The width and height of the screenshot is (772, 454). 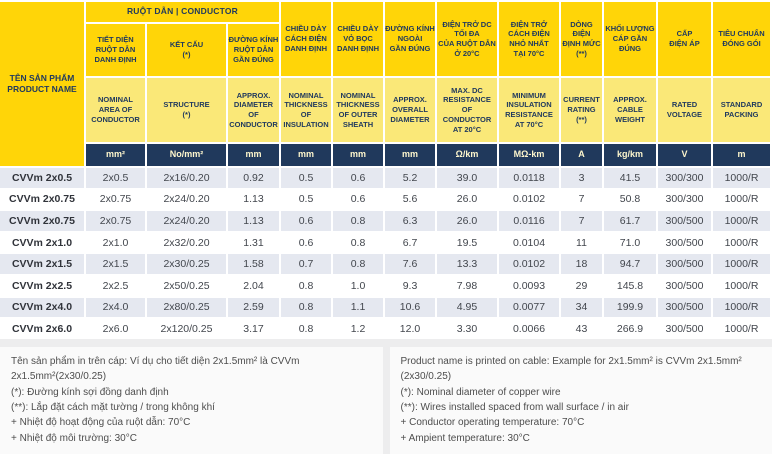 I want to click on cell-overall-diameter: 7.6, so click(x=410, y=264).